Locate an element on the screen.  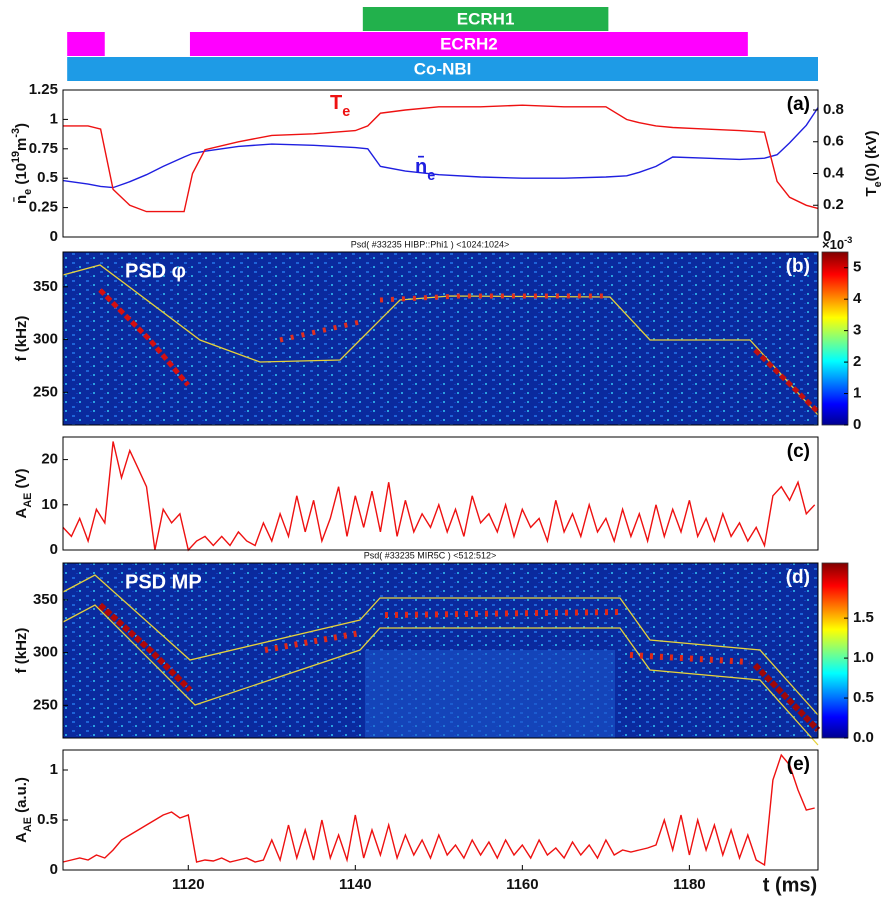
label-part: 19 is located at coordinates (16, 157).